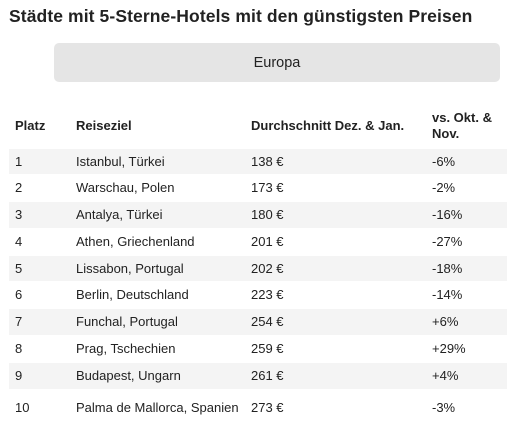 This screenshot has height=435, width=507. Describe the element at coordinates (39, 127) in the screenshot. I see `column-header-platz: Platz` at that location.